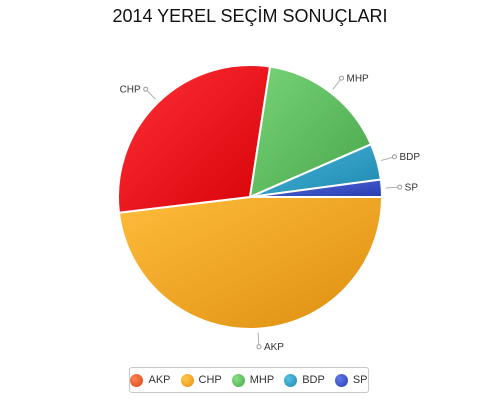 Image resolution: width=500 pixels, height=405 pixels. I want to click on slice-label-sp: SP, so click(412, 188).